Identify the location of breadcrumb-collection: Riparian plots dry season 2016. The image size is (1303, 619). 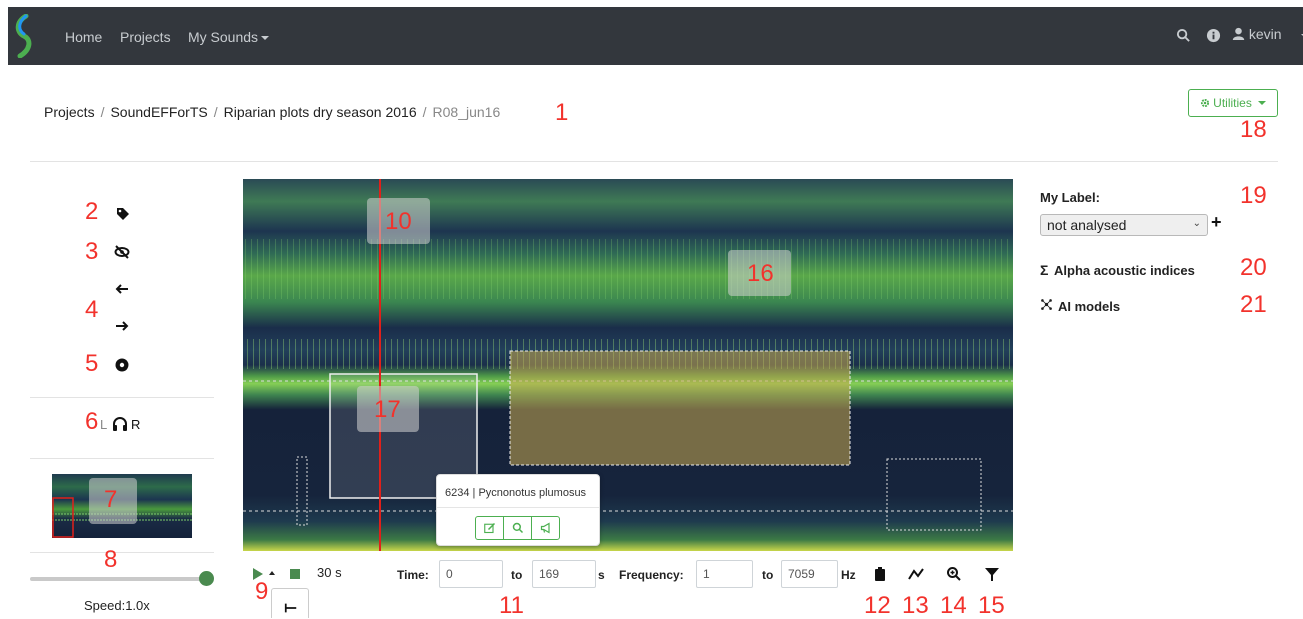
(320, 112).